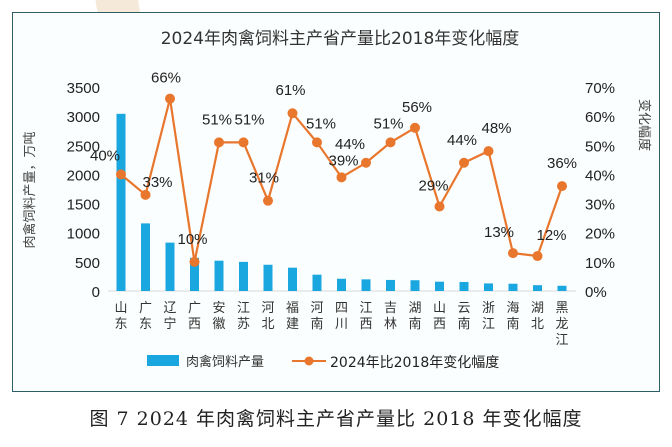  I want to click on y-tick-label: 500, so click(87, 263).